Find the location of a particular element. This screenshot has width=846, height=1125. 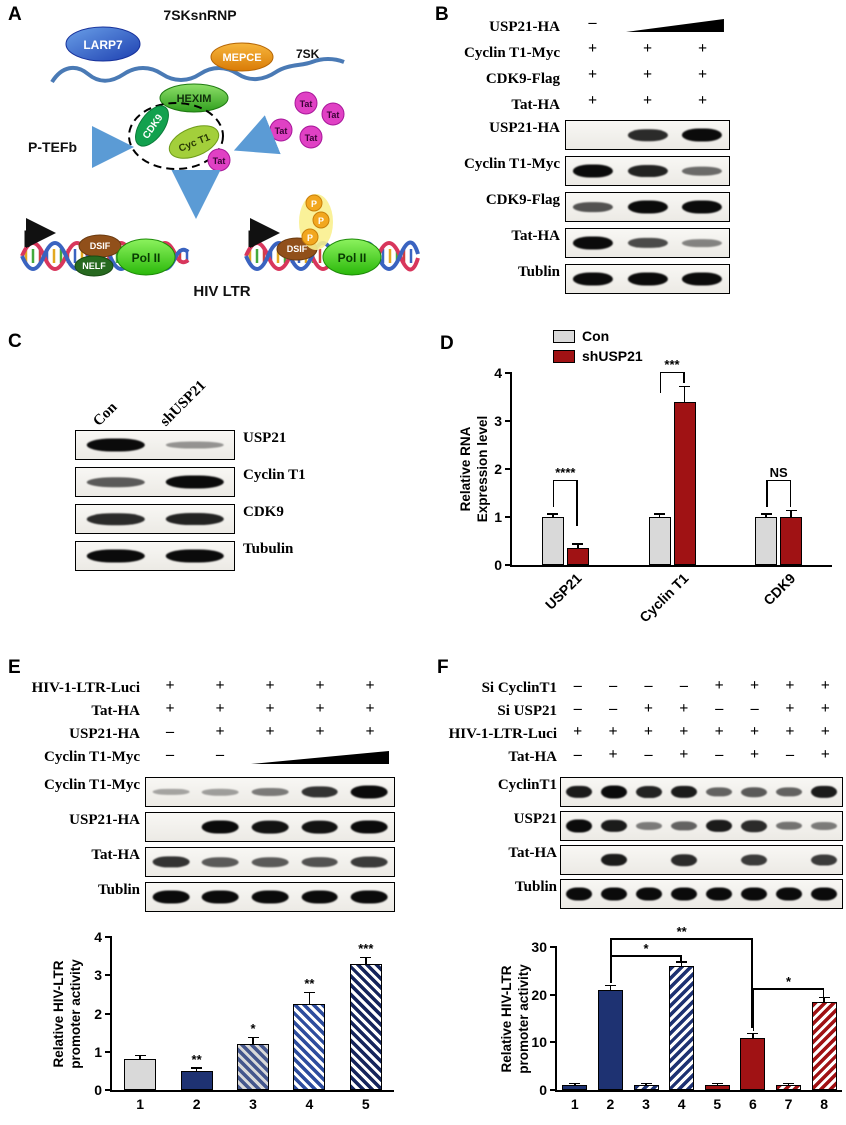

blot-row: Cyclin T1 is located at coordinates (217, 482).